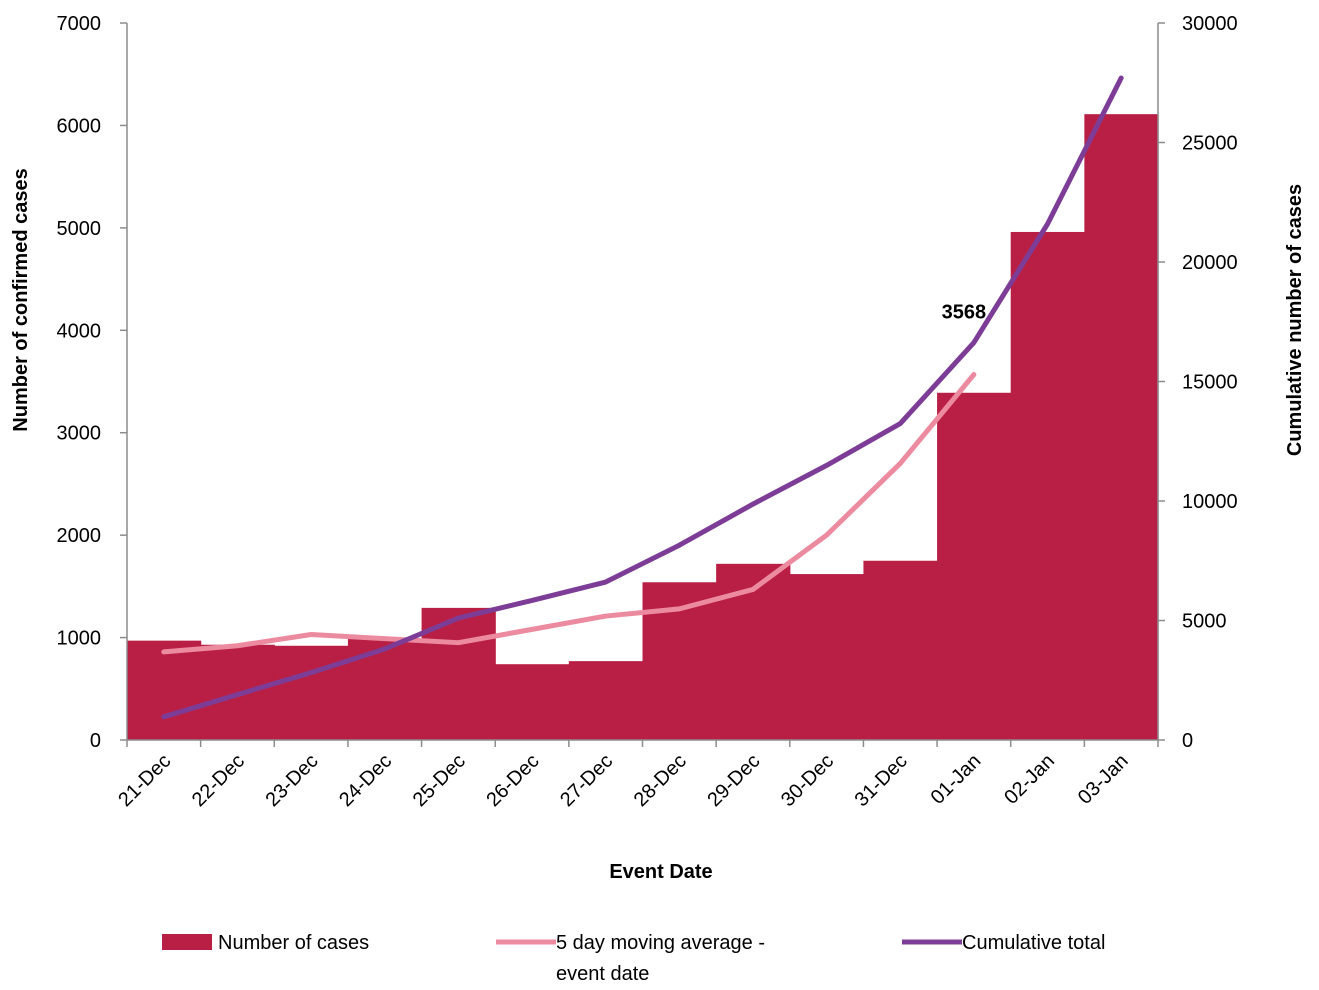 The image size is (1319, 990). I want to click on y-tick-label: 5000, so click(79, 229).